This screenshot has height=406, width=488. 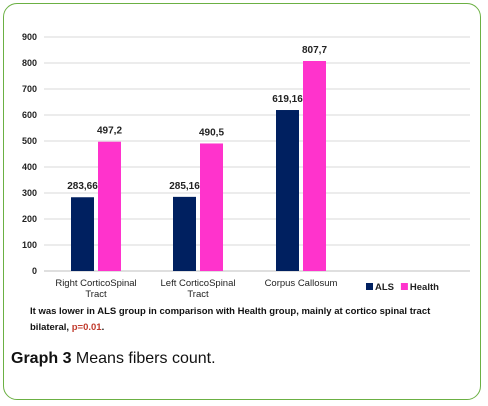 What do you see at coordinates (109, 131) in the screenshot?
I see `data-label: 497,2` at bounding box center [109, 131].